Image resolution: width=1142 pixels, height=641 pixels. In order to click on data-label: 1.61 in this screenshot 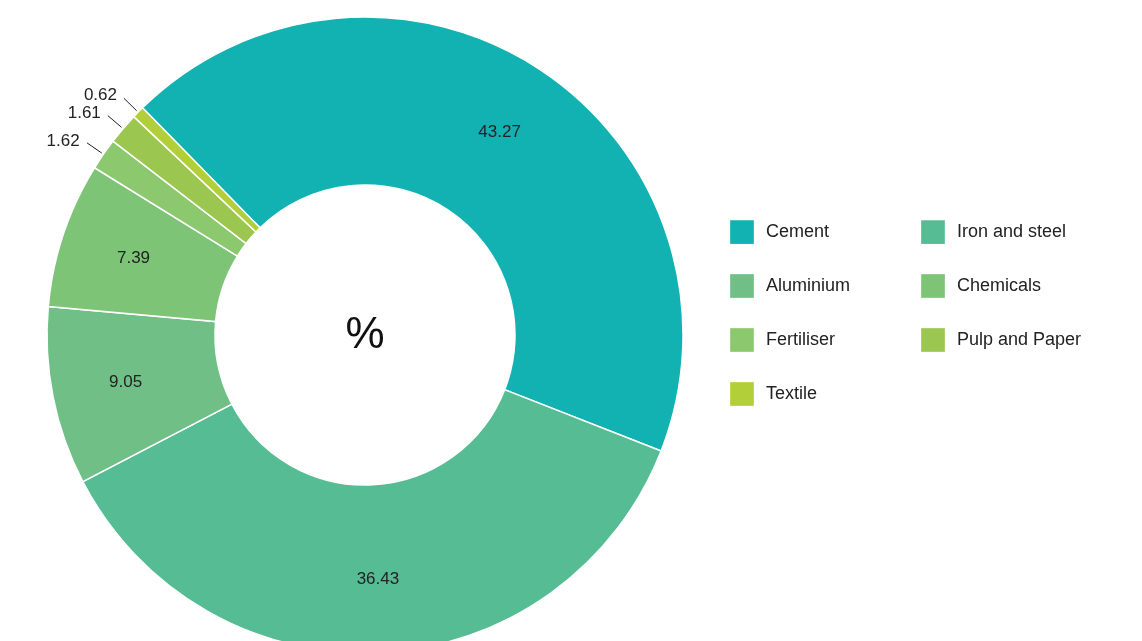, I will do `click(84, 113)`.